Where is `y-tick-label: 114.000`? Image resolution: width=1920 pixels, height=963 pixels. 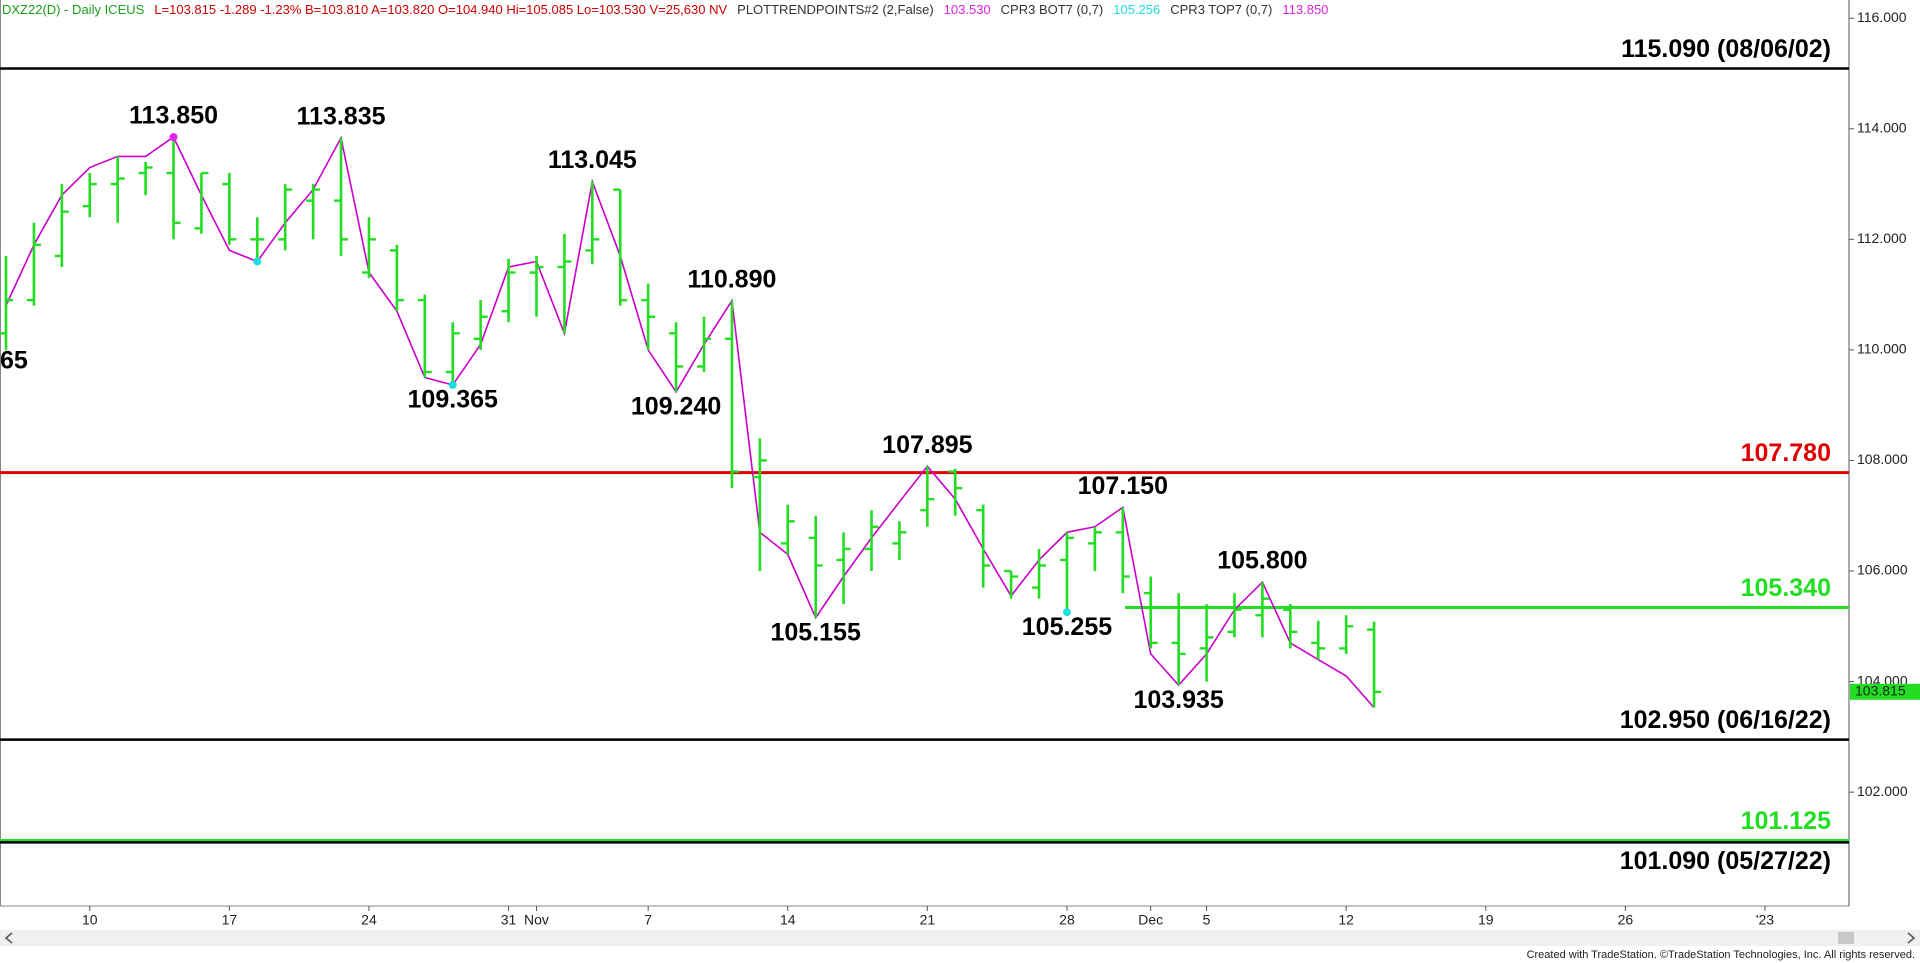
y-tick-label: 114.000 is located at coordinates (1882, 127).